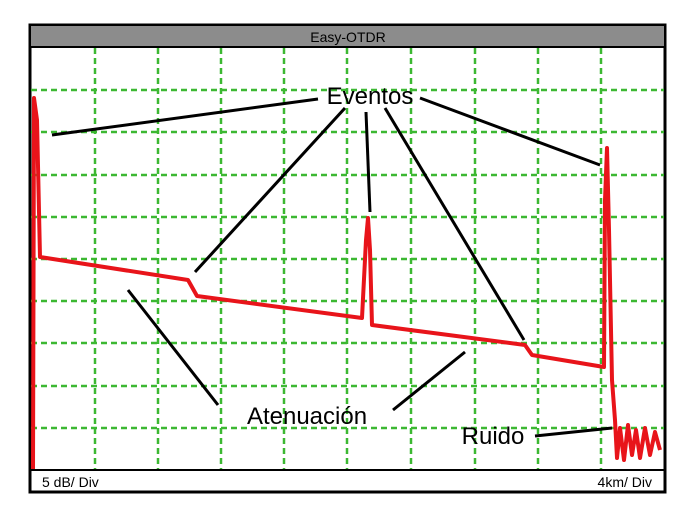  What do you see at coordinates (307, 416) in the screenshot?
I see `attenuation-label: Atenuación` at bounding box center [307, 416].